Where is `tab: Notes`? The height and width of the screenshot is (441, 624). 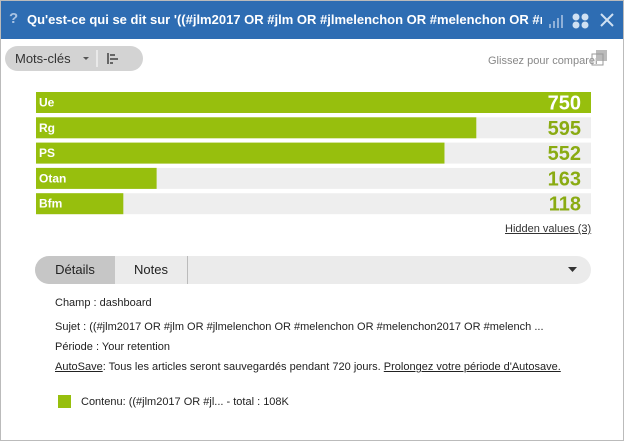
tab: Notes is located at coordinates (151, 270).